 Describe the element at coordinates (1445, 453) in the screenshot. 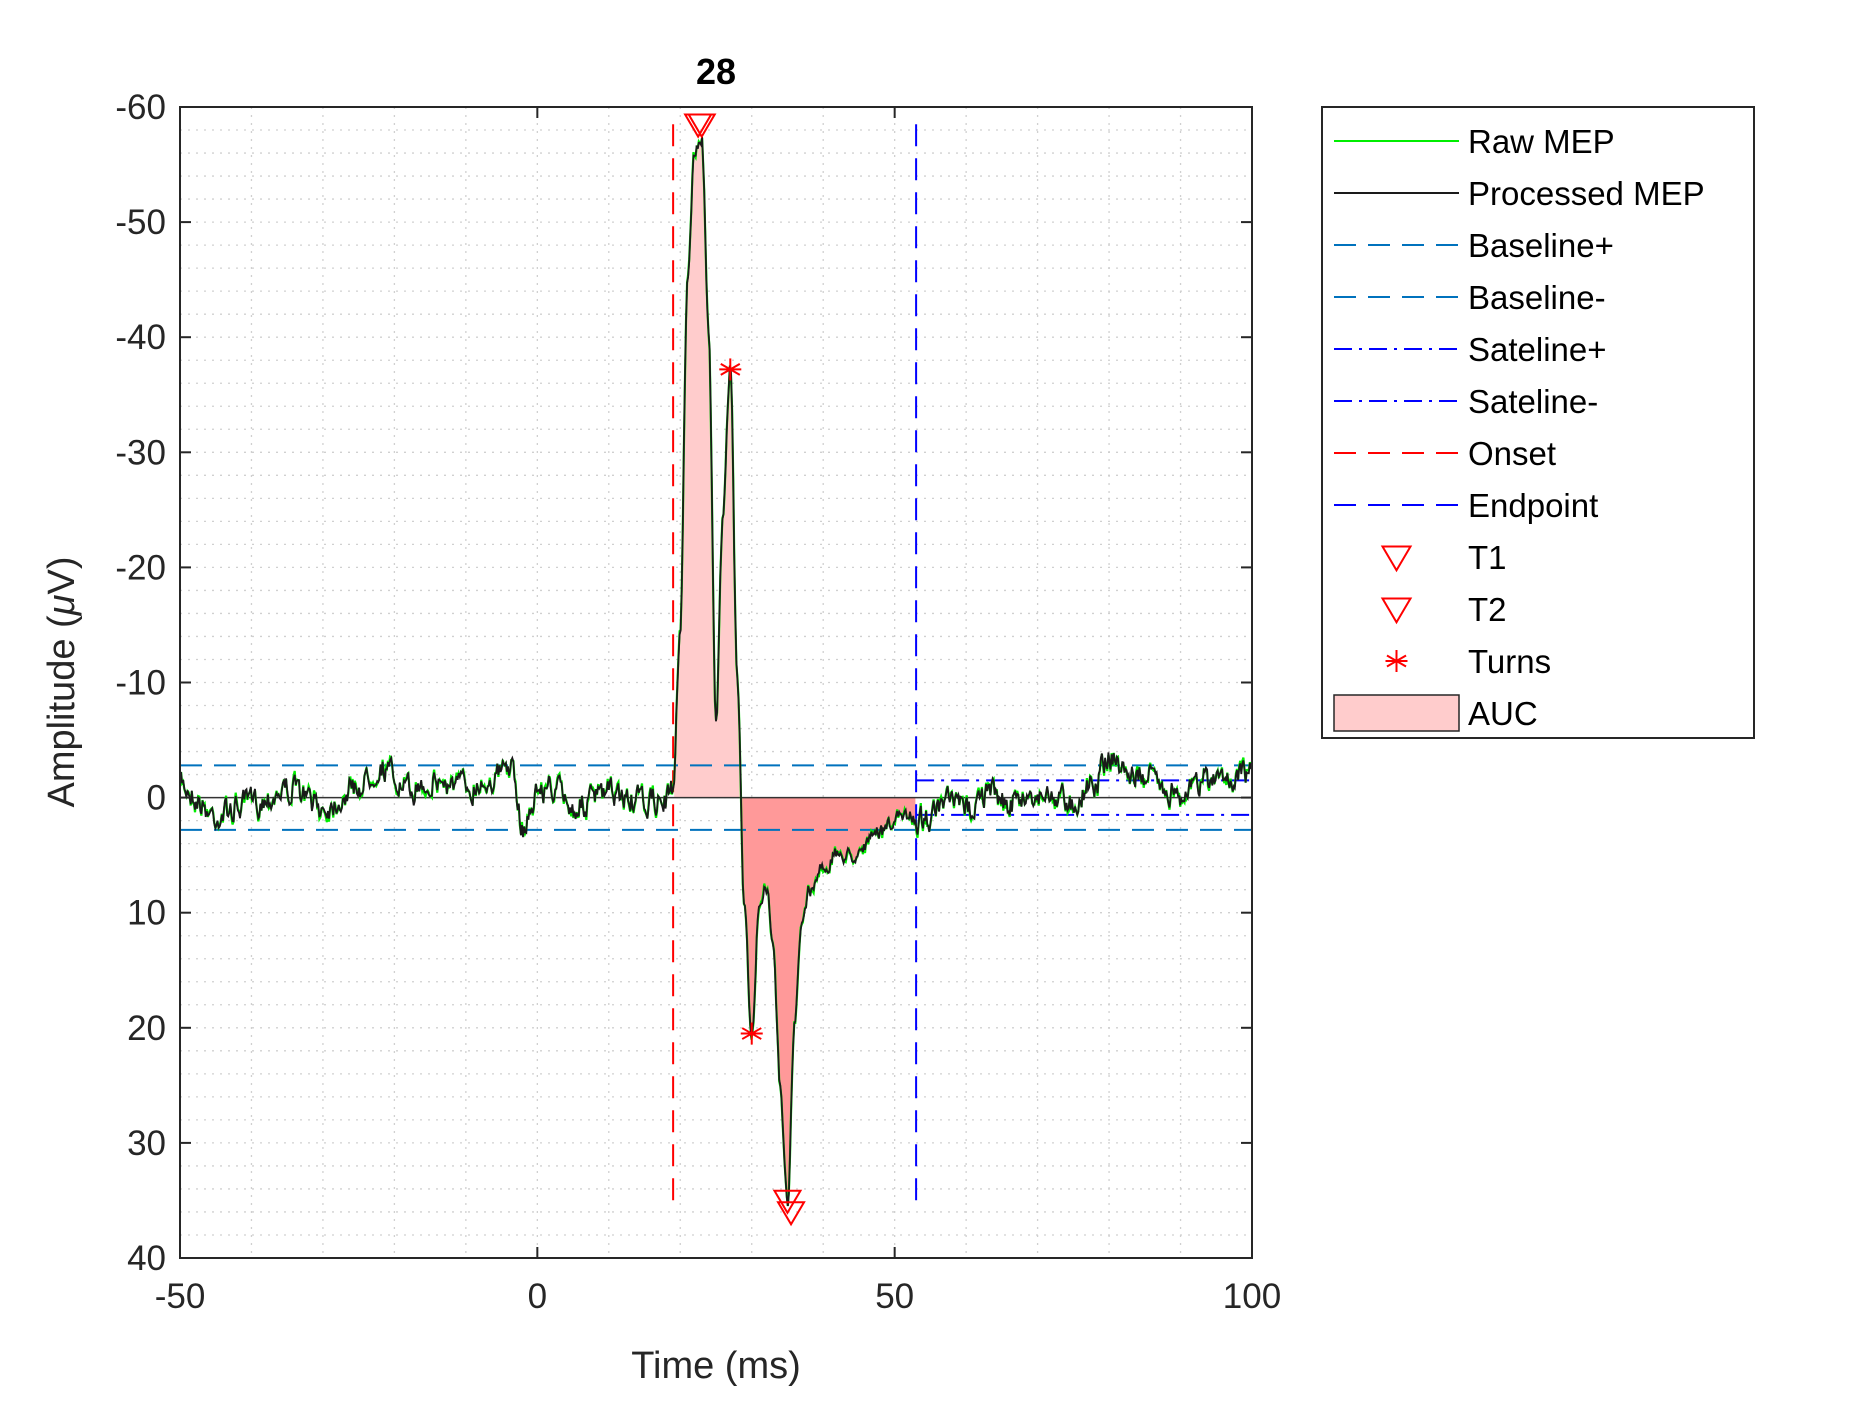

I see `legend-item: Onset` at that location.